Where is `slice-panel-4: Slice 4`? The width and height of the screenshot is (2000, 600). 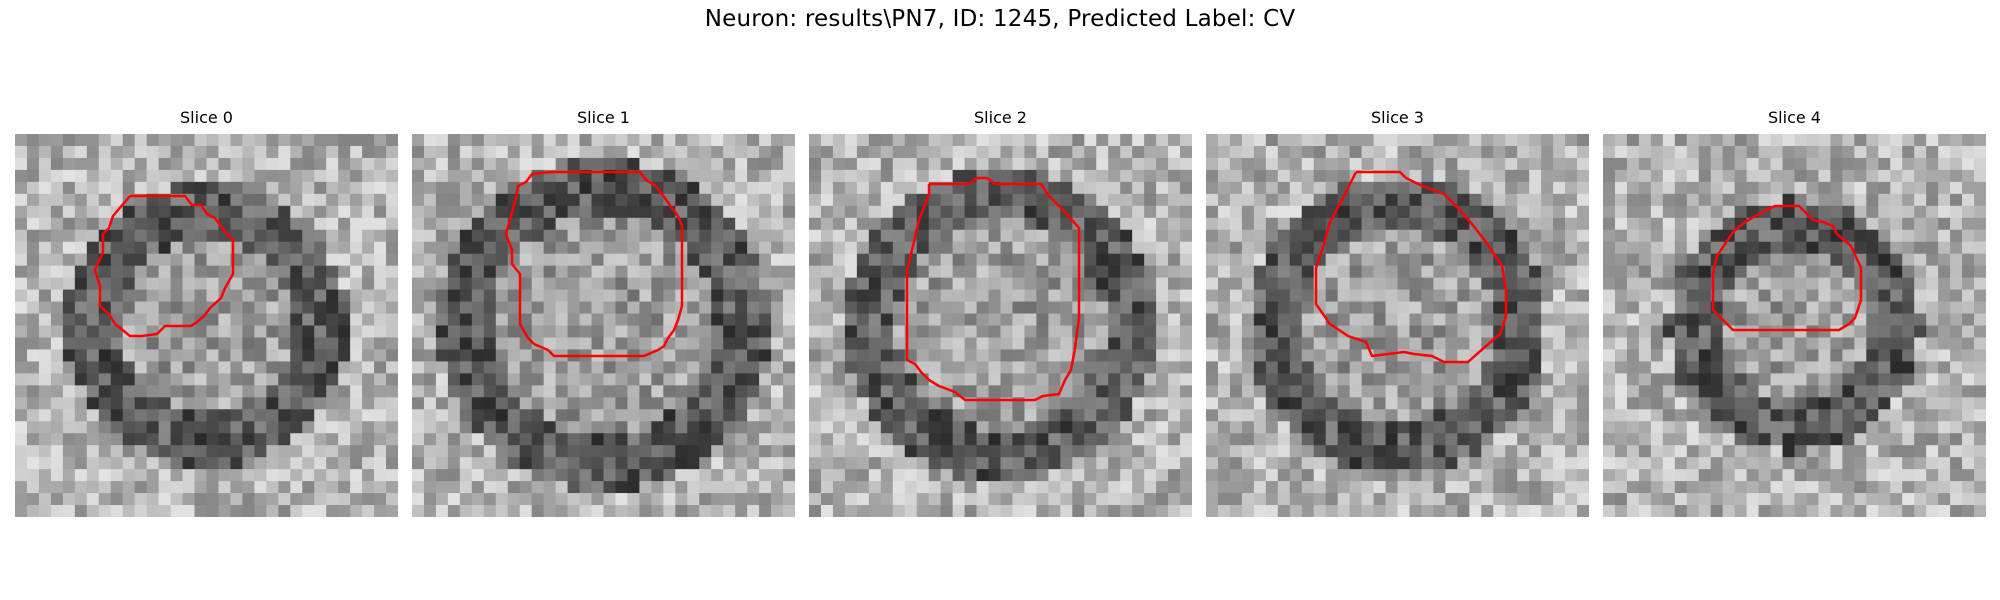
slice-panel-4: Slice 4 is located at coordinates (1794, 312).